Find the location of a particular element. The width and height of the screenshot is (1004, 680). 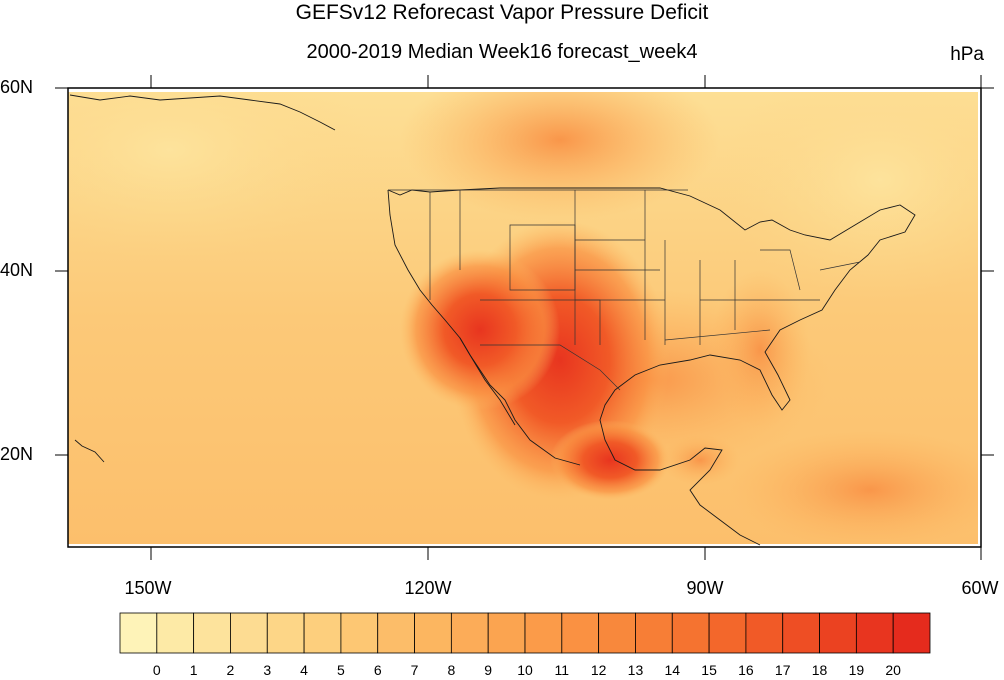

colorbar is located at coordinates (525, 633).